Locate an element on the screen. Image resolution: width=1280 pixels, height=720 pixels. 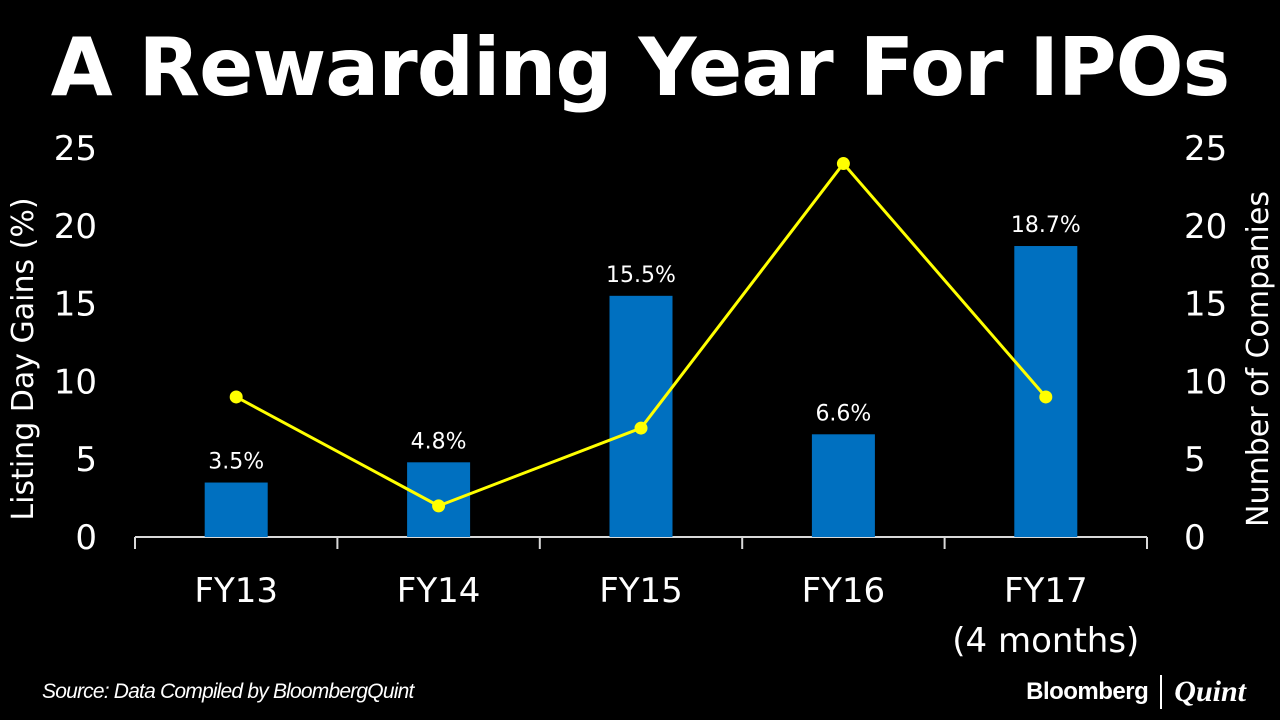
y2-tick-label: 25 is located at coordinates (1205, 149).